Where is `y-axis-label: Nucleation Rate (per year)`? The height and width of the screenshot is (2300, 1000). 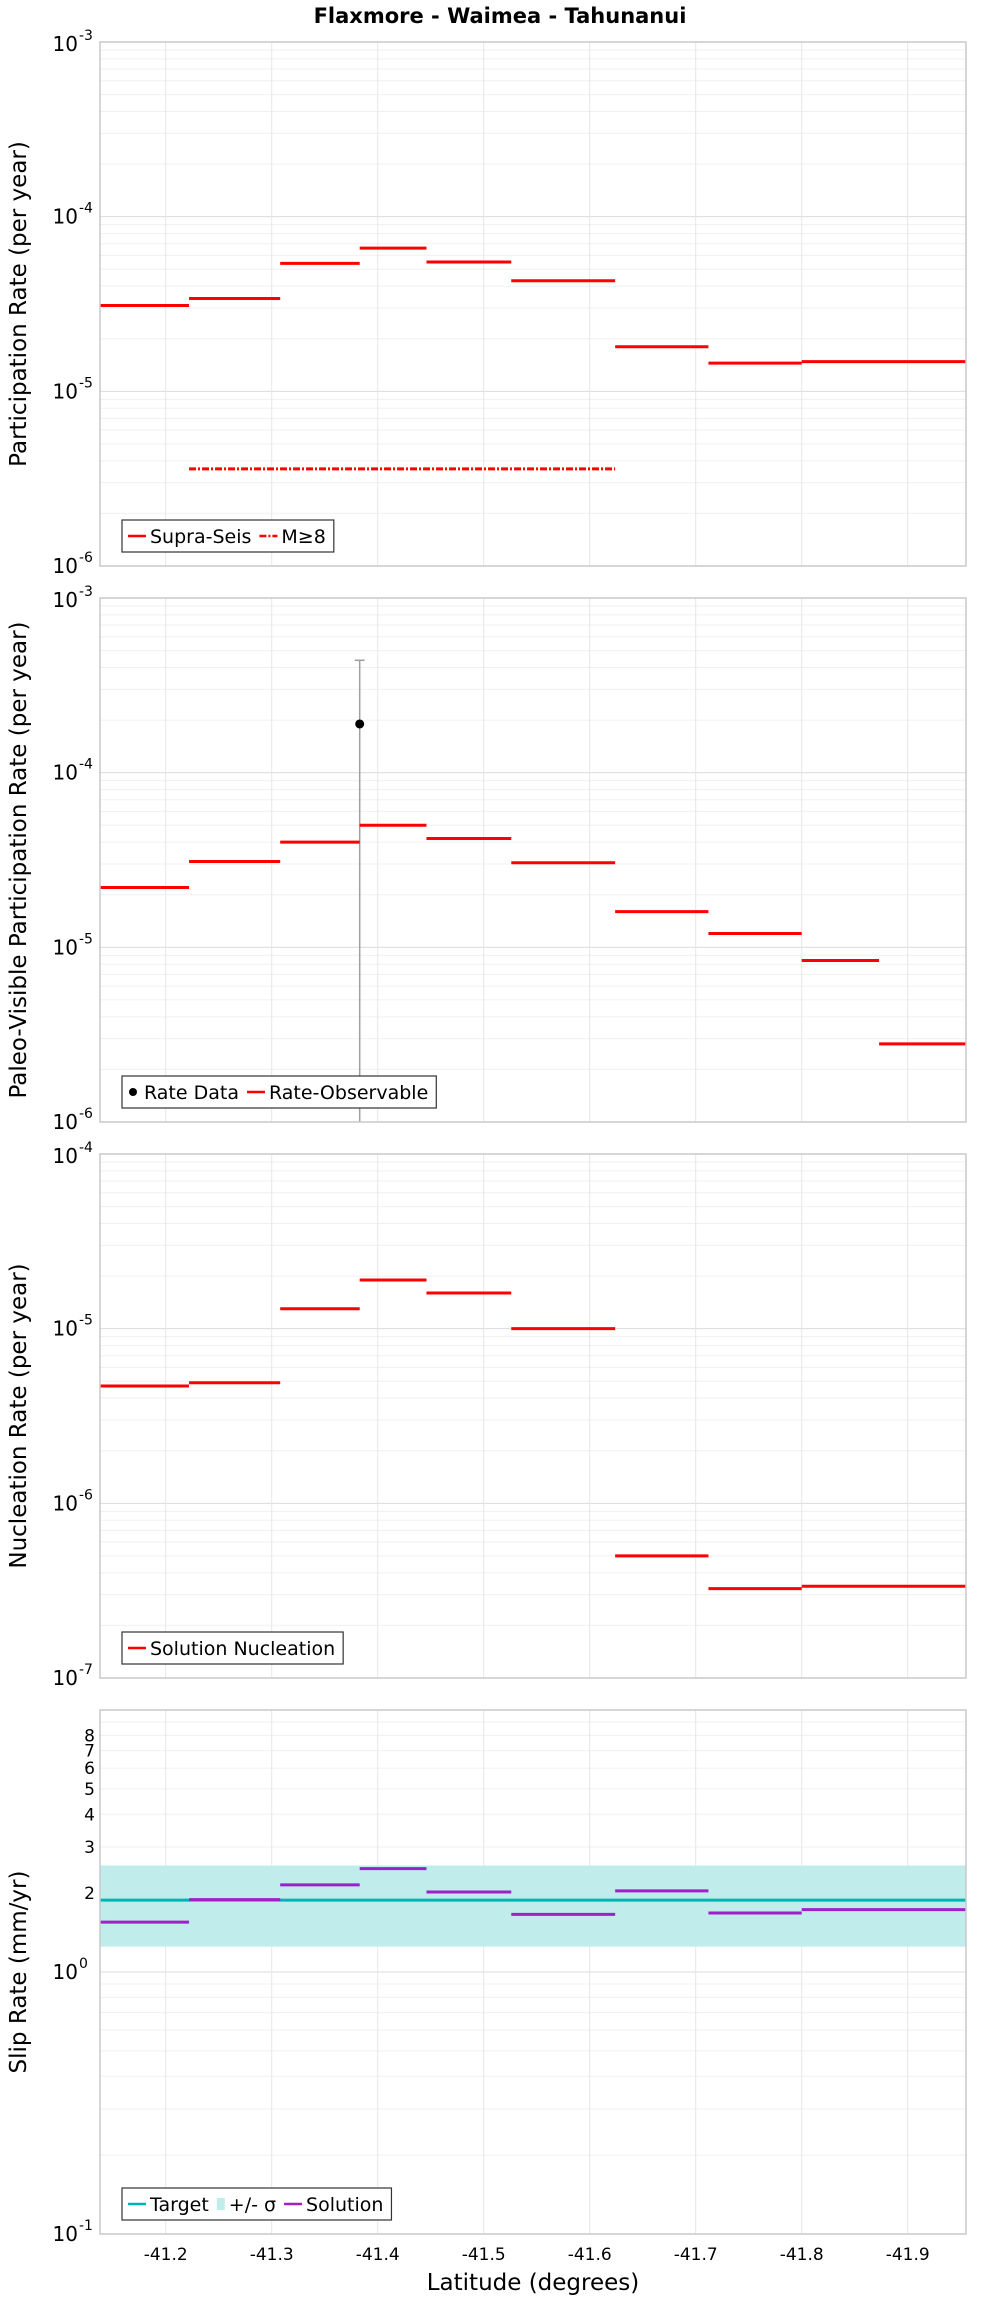 y-axis-label: Nucleation Rate (per year) is located at coordinates (19, 1415).